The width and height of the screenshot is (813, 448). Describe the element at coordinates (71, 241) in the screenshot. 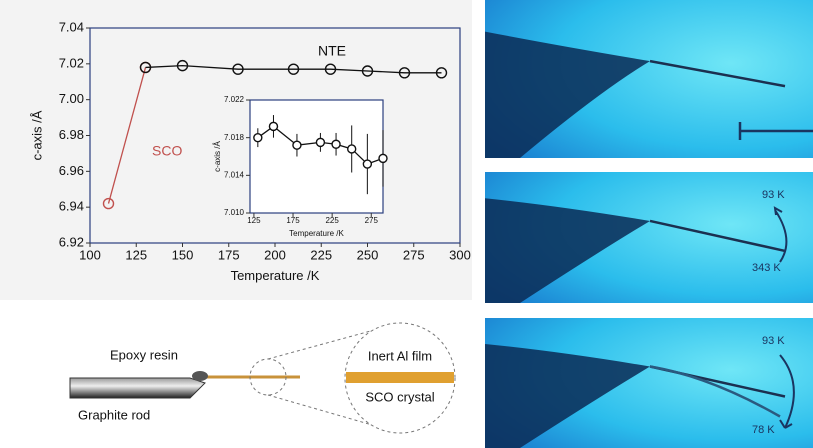

I see `y-tick-label: 6.92` at that location.